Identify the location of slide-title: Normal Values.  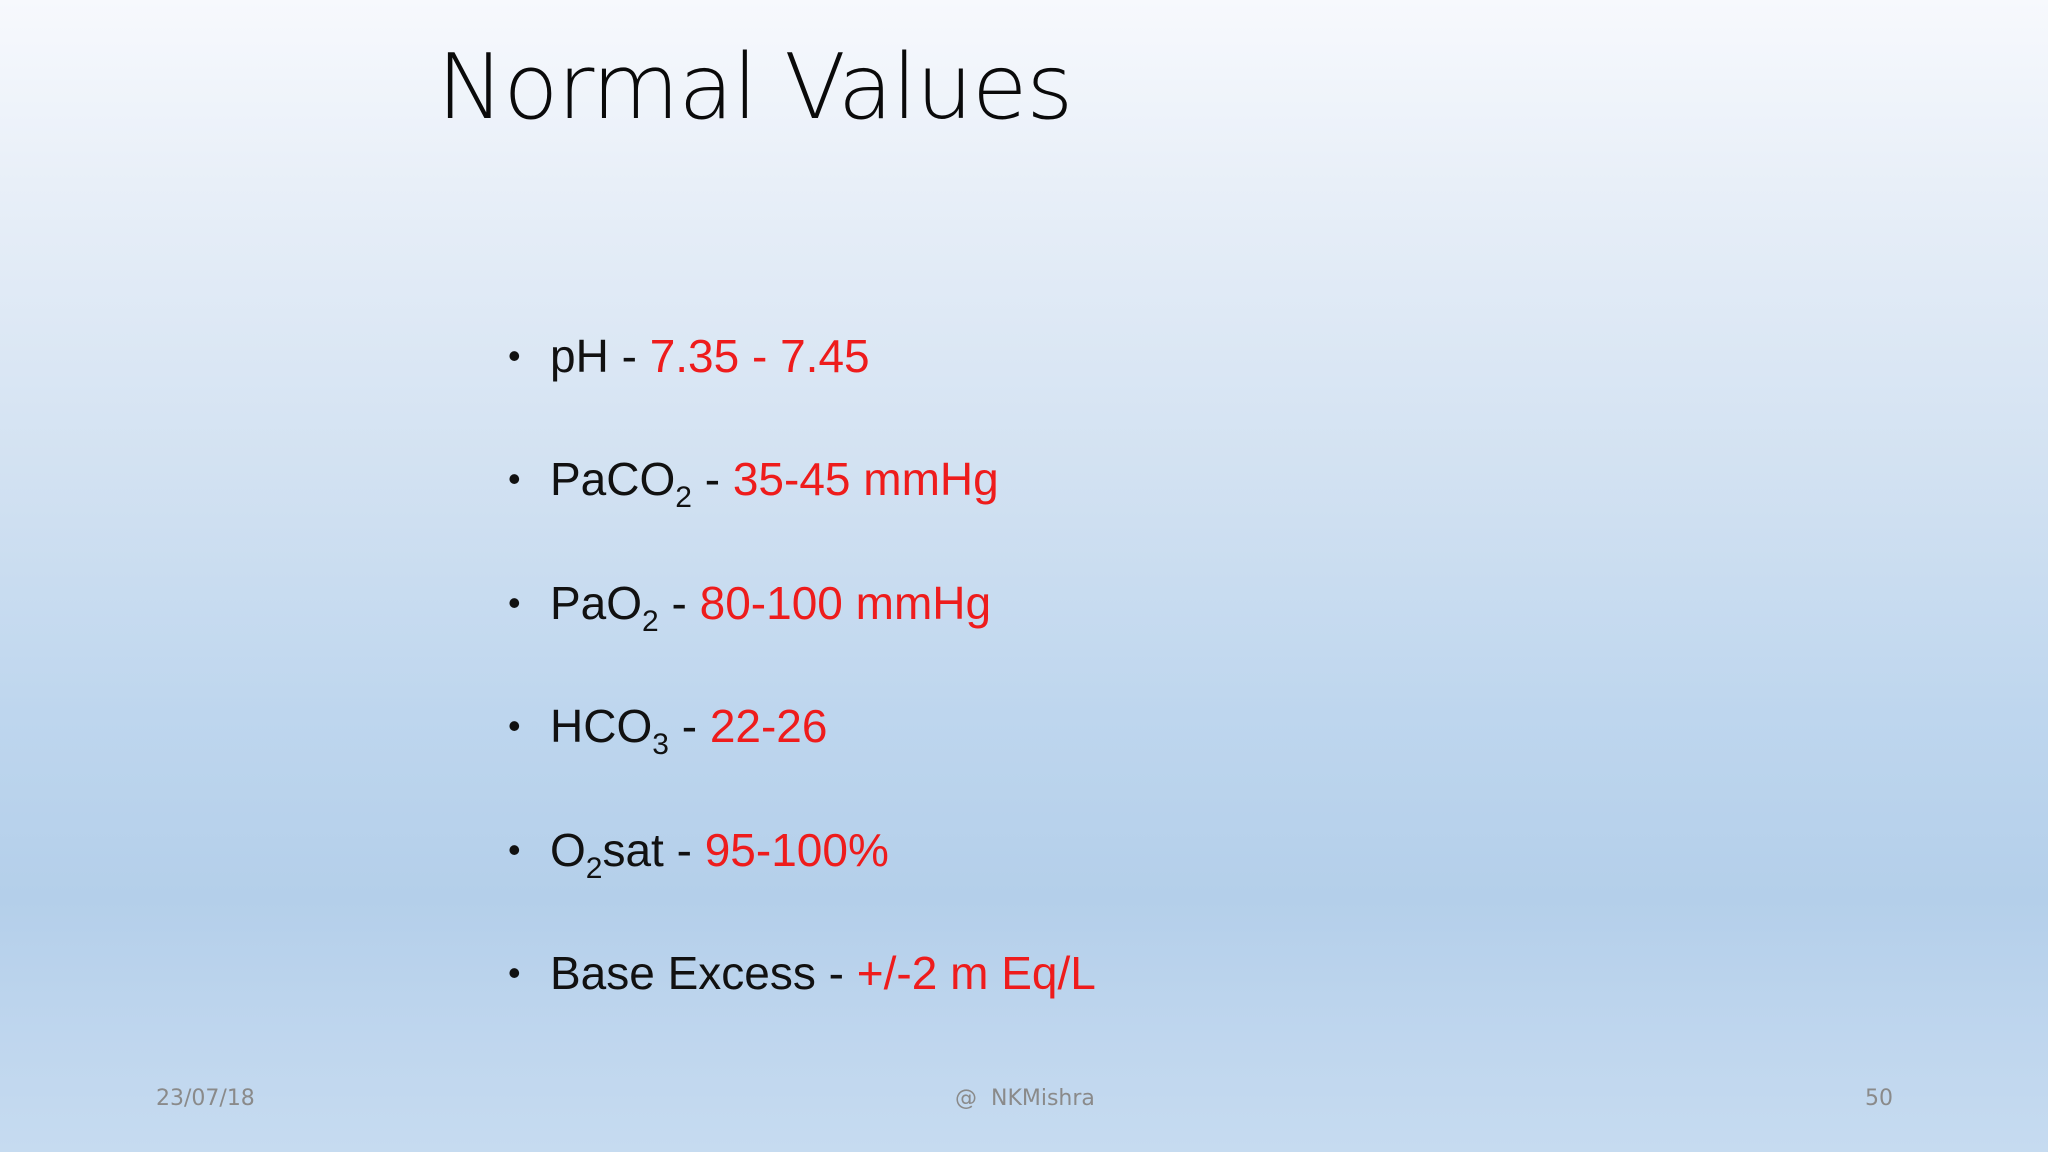
(755, 87).